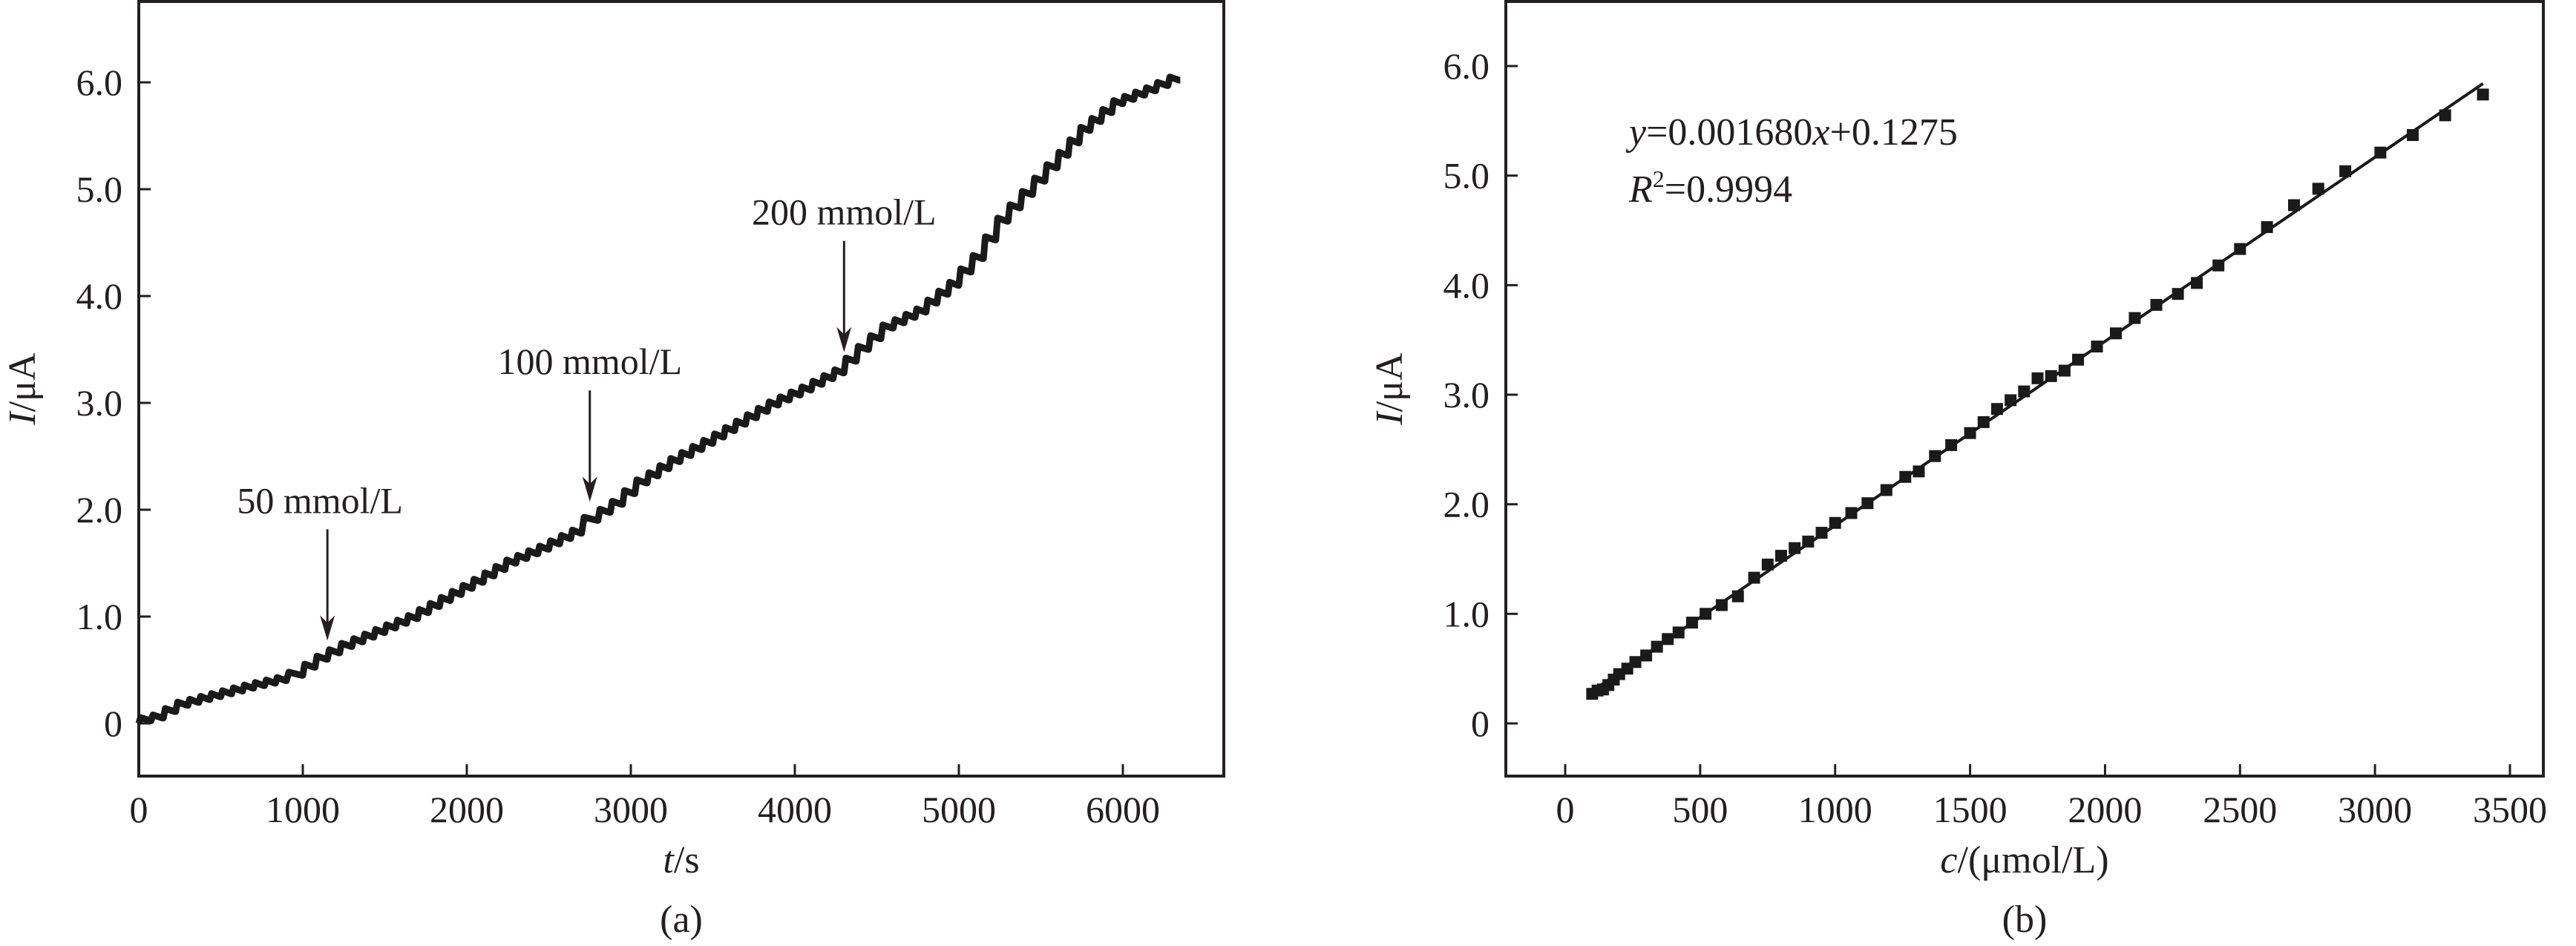  Describe the element at coordinates (959, 810) in the screenshot. I see `x-tick-label: 5000` at that location.